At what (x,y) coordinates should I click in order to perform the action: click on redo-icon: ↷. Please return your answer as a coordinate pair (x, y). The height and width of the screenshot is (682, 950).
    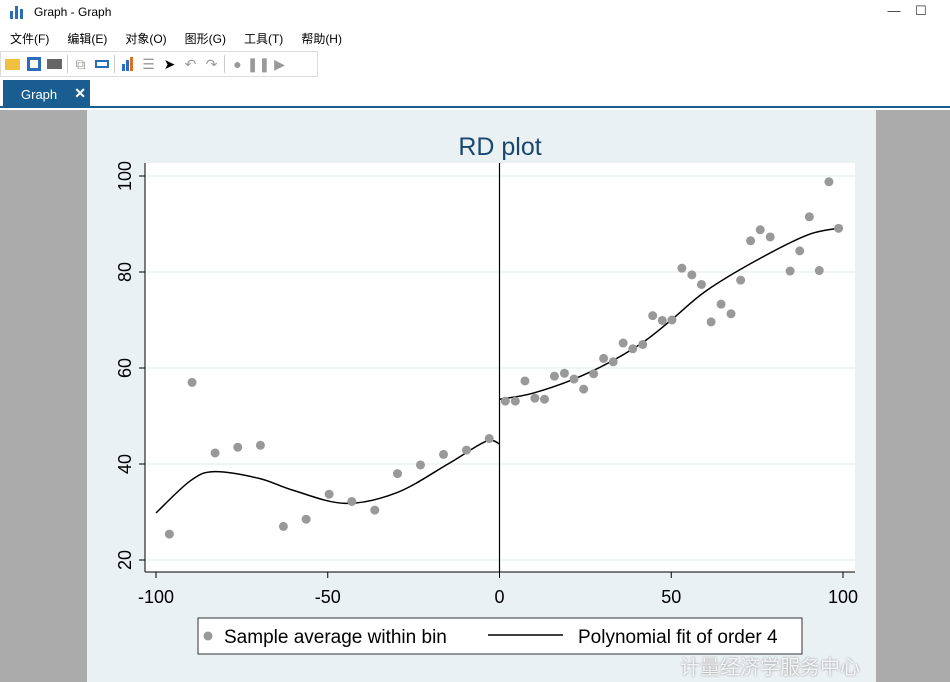
    Looking at the image, I should click on (211, 63).